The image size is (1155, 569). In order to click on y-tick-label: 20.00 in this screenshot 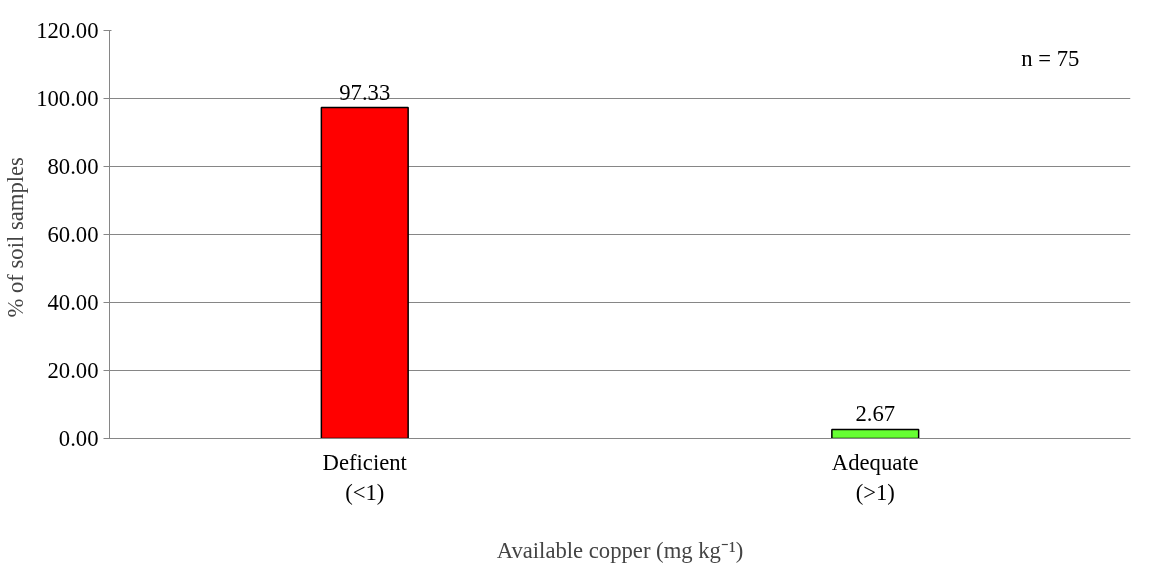, I will do `click(73, 370)`.